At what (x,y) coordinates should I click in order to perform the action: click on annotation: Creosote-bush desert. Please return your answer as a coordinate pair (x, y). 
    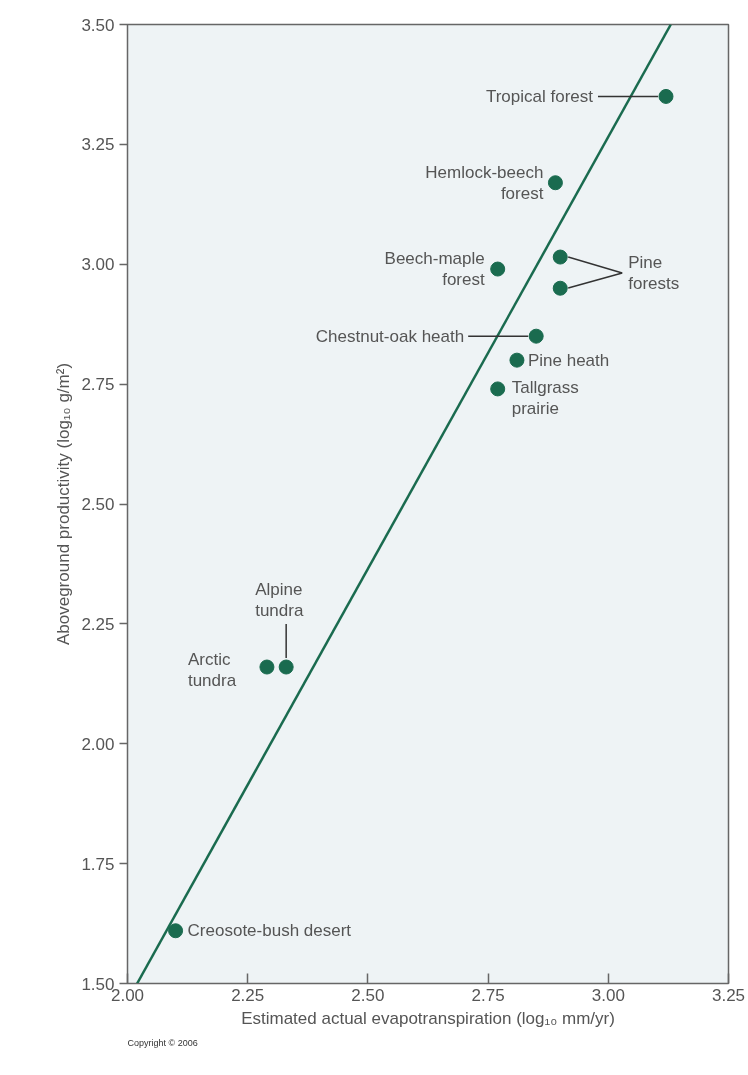
    Looking at the image, I should click on (269, 931).